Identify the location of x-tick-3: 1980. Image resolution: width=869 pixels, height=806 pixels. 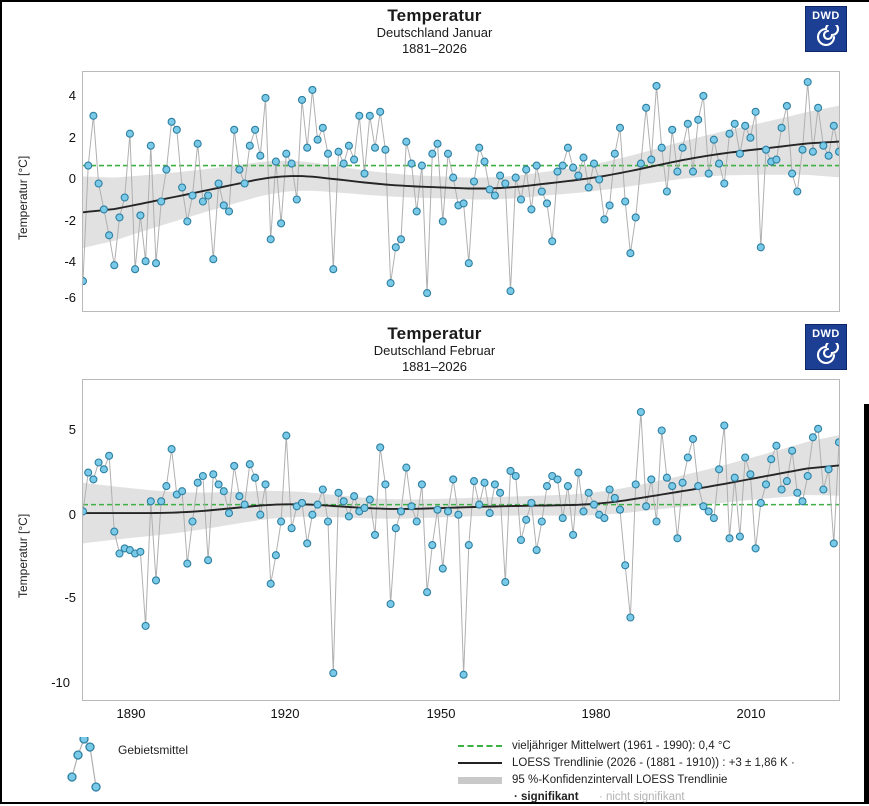
(596, 713).